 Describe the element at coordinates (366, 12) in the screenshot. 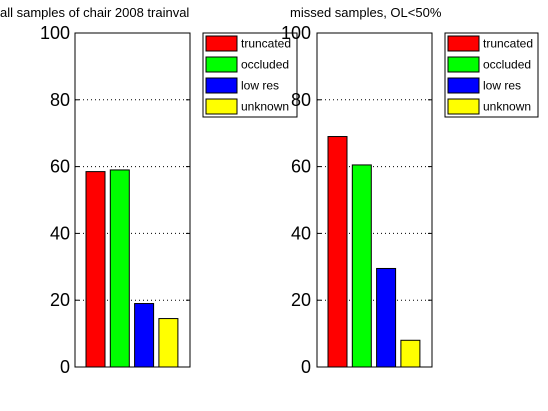

I see `chart-title: missed samples, OL<50%` at that location.